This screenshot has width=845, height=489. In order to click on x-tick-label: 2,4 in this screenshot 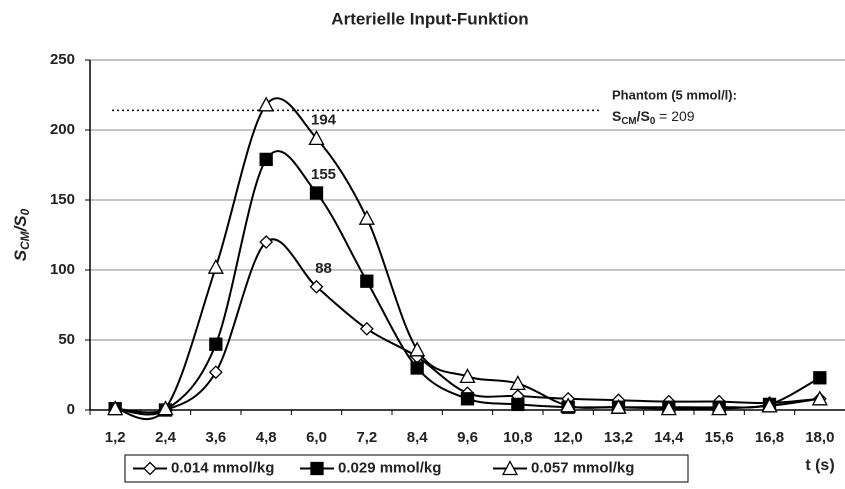, I will do `click(166, 437)`.